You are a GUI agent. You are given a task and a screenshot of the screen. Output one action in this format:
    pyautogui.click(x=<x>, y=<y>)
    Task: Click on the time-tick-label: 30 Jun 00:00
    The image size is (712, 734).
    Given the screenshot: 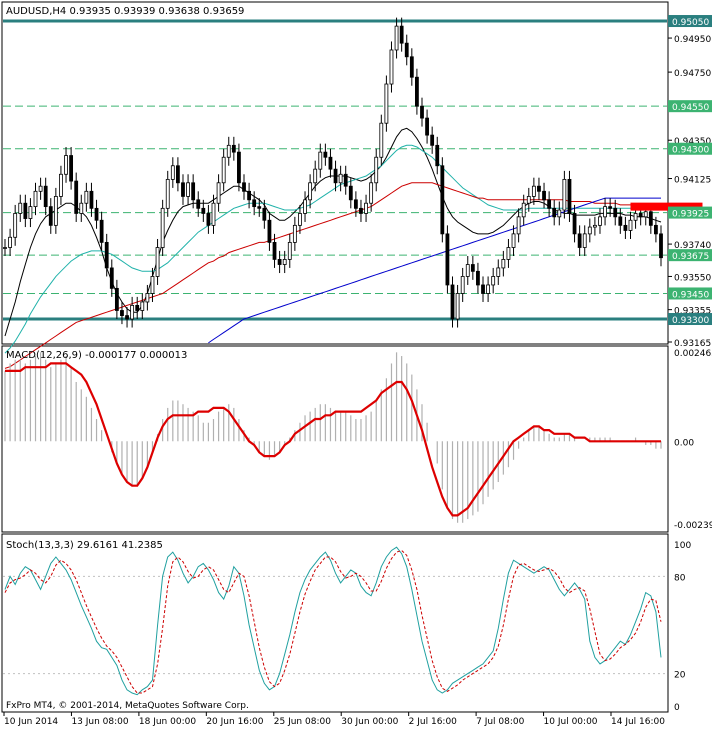 What is the action you would take?
    pyautogui.click(x=369, y=722)
    